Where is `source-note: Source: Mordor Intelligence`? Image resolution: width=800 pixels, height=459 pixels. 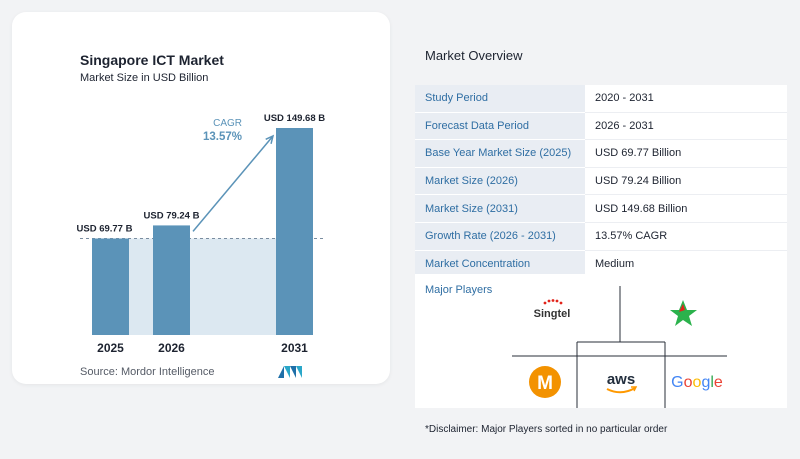
source-note: Source: Mordor Intelligence is located at coordinates (147, 372).